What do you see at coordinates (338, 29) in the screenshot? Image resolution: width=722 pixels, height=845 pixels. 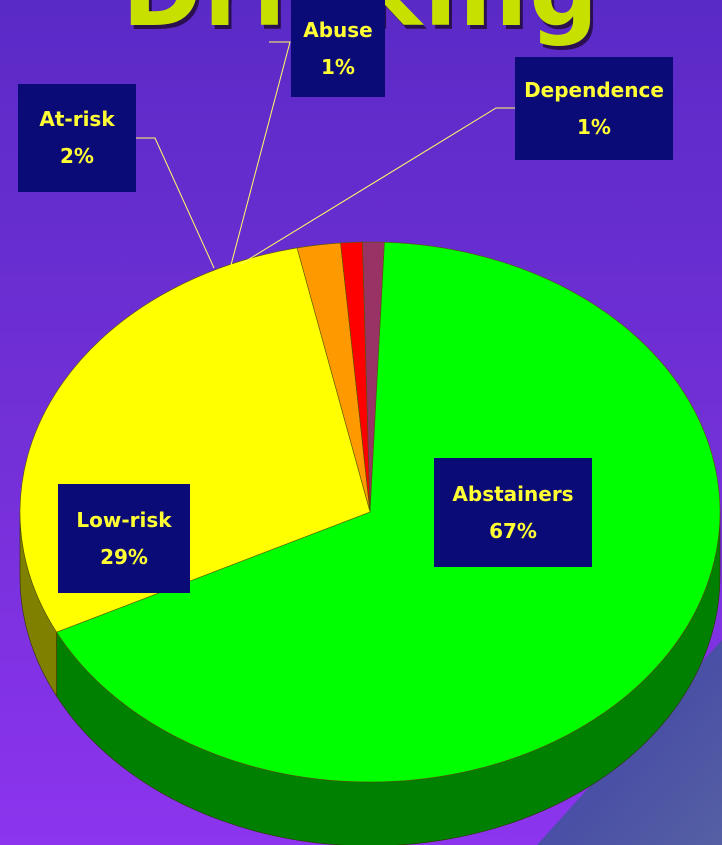 I see `label-abuse-name: Abuse` at bounding box center [338, 29].